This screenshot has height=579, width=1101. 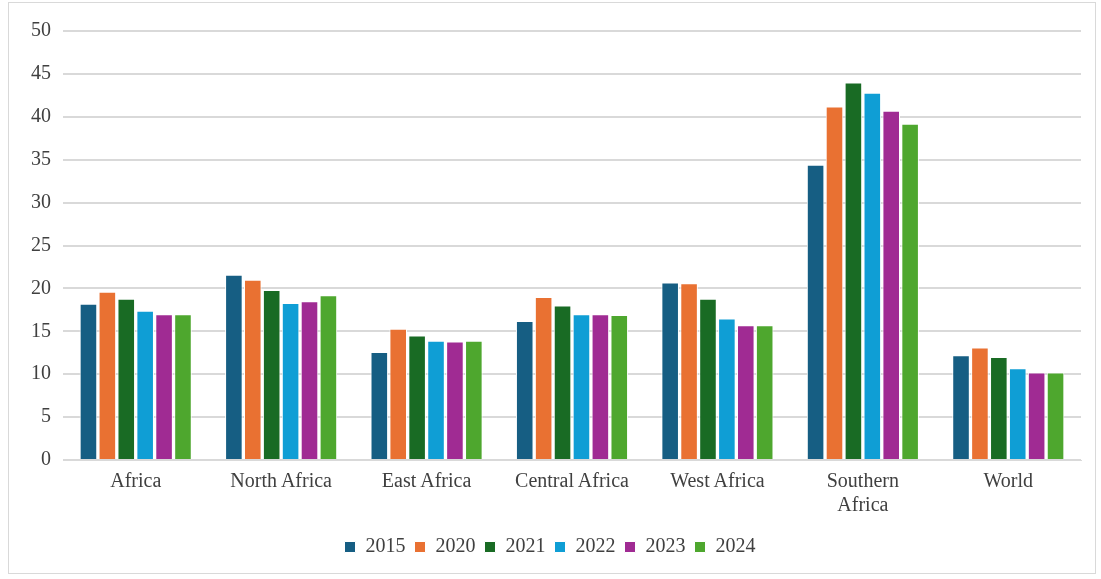 I want to click on x-tick-label: Southern Africa, so click(x=862, y=492).